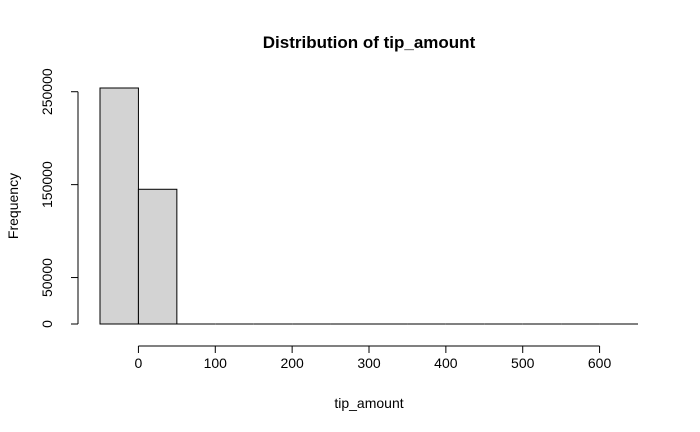  What do you see at coordinates (47, 91) in the screenshot?
I see `y-tick-label: 250000` at bounding box center [47, 91].